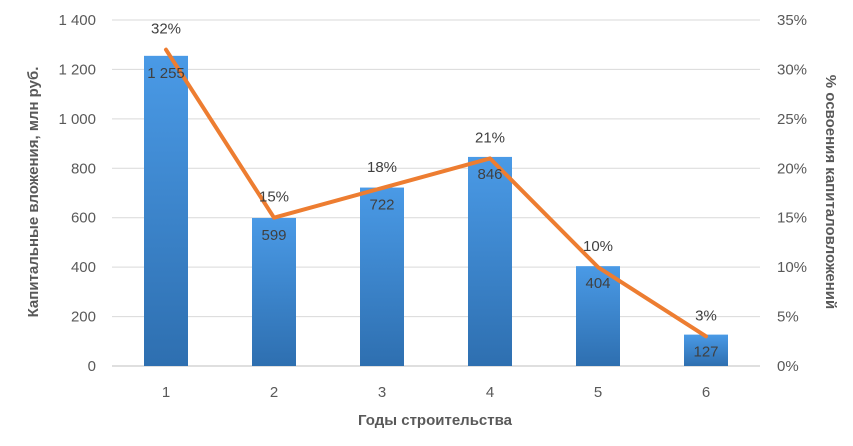 The height and width of the screenshot is (446, 853). Describe the element at coordinates (490, 137) in the screenshot. I see `line-value-label: 21%` at that location.